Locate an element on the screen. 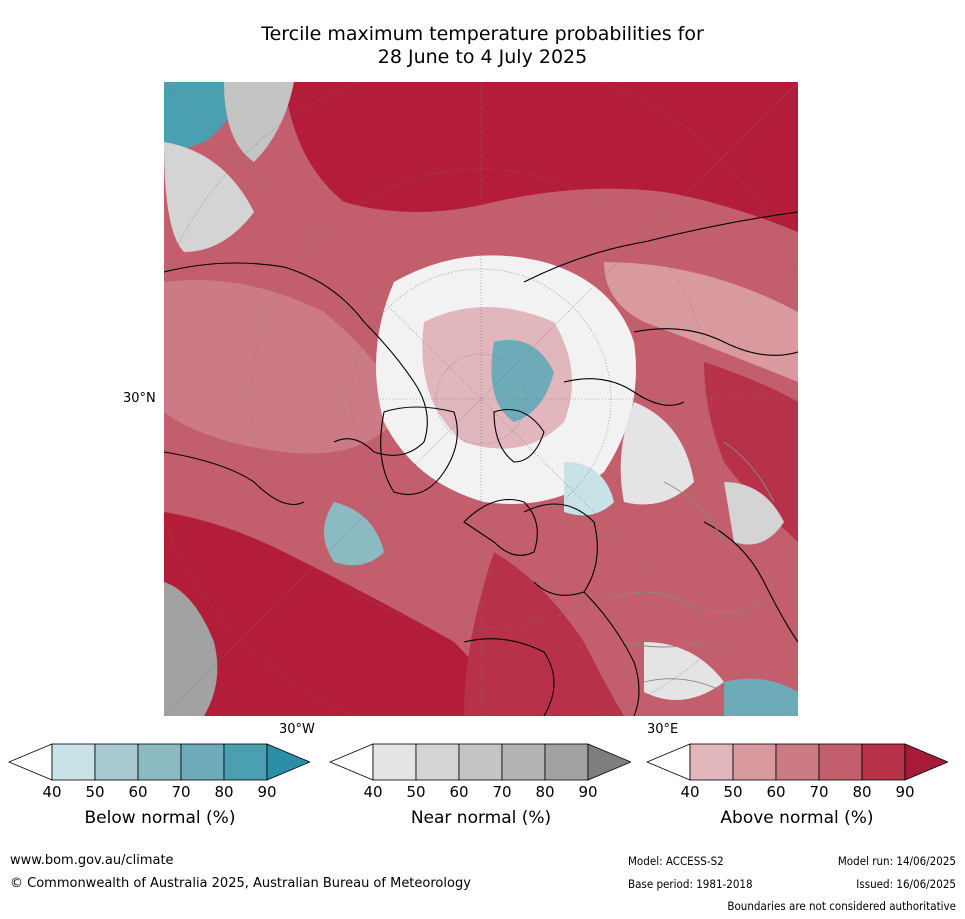 Image resolution: width=965 pixels, height=919 pixels. footer-model-run: Model run: 14/06/2025 is located at coordinates (896, 861).